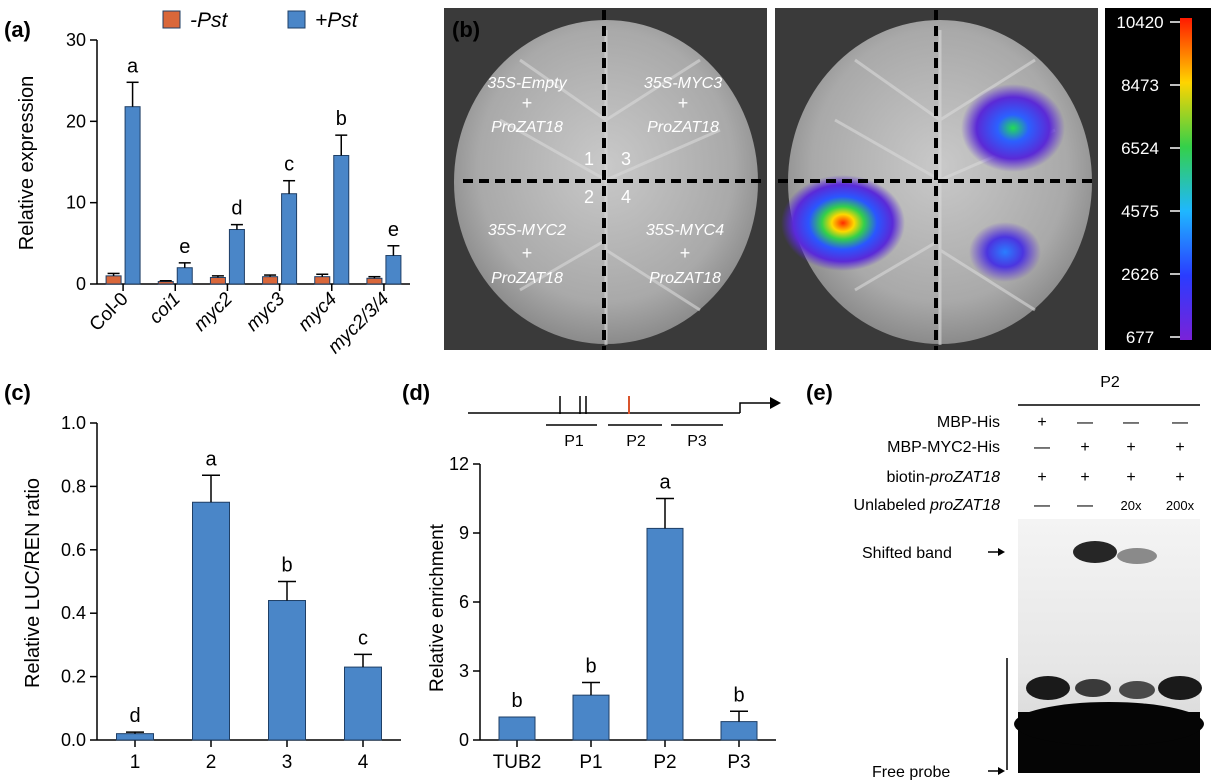 This screenshot has width=1219, height=780. Describe the element at coordinates (943, 447) in the screenshot. I see `row-label-mbp-myc2-his: MBP-MYC2-His` at that location.